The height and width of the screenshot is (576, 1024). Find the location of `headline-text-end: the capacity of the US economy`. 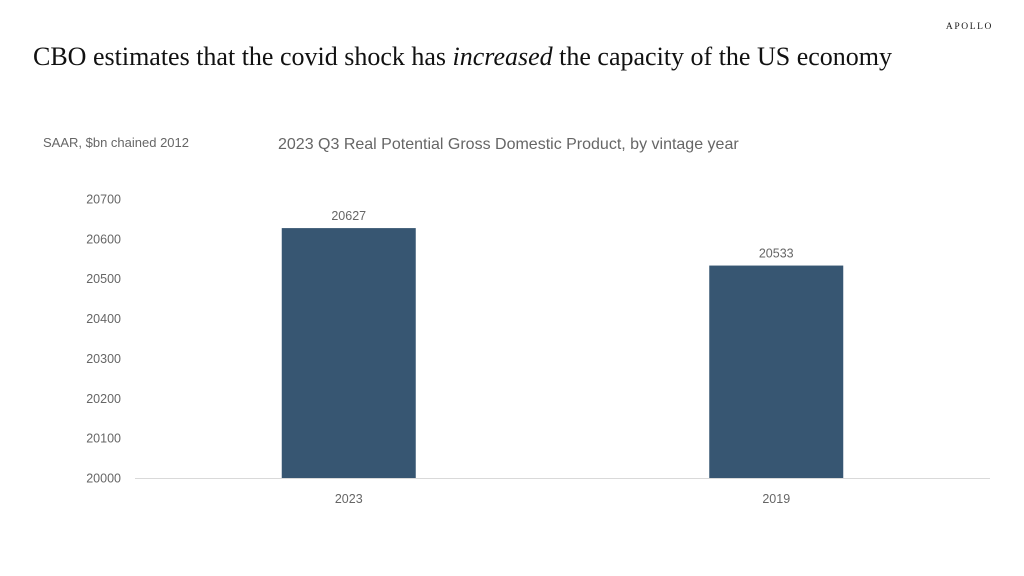

headline-text-end: the capacity of the US economy is located at coordinates (722, 56).